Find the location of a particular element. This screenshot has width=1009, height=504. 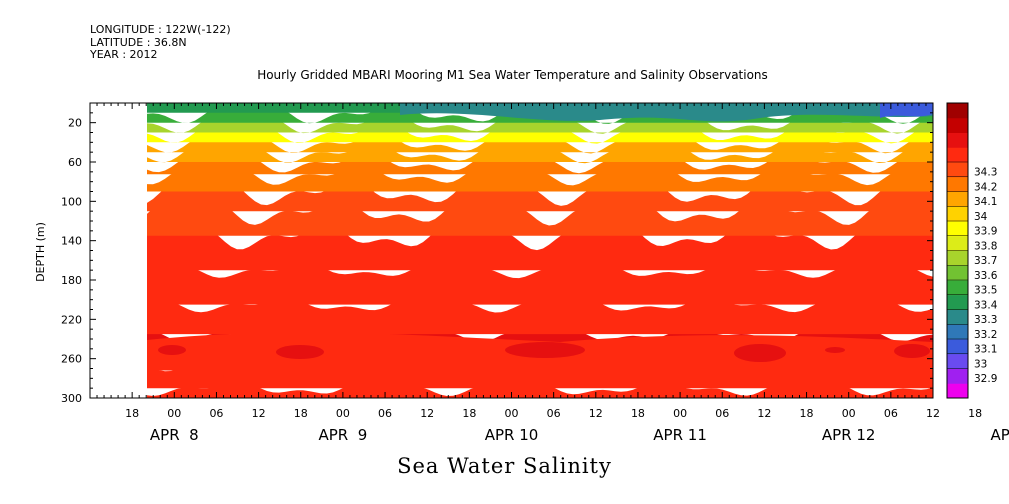

x-day-label: APR 9 is located at coordinates (342, 435).